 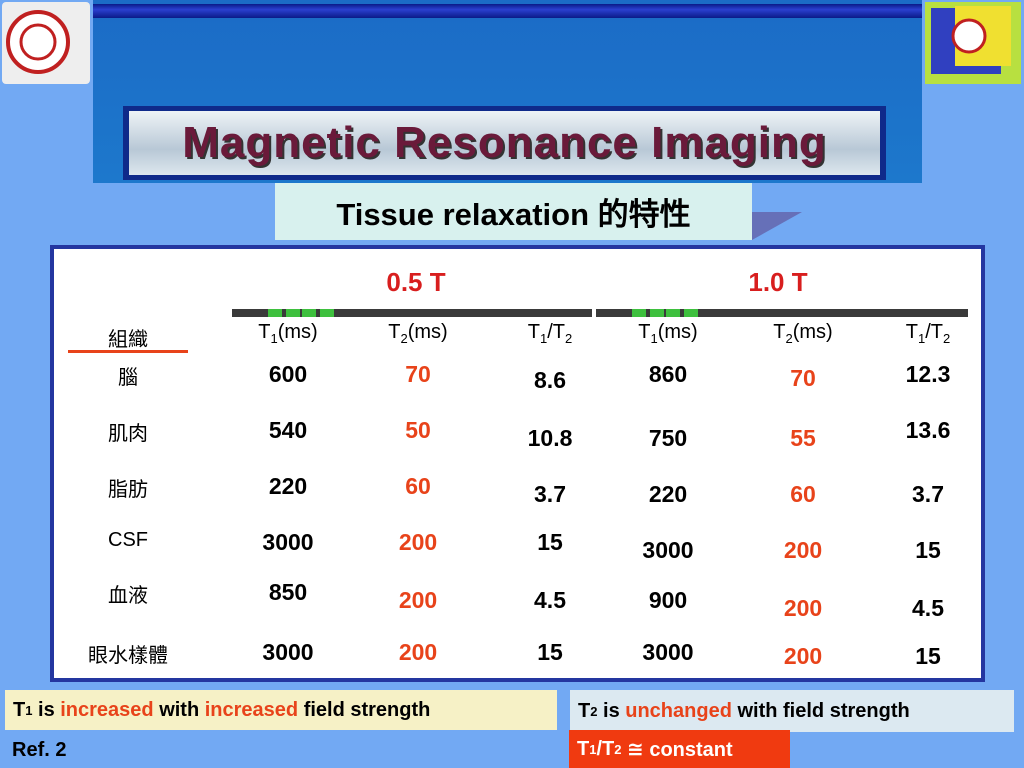 What do you see at coordinates (128, 490) in the screenshot?
I see `tissue-name: 脂肪` at bounding box center [128, 490].